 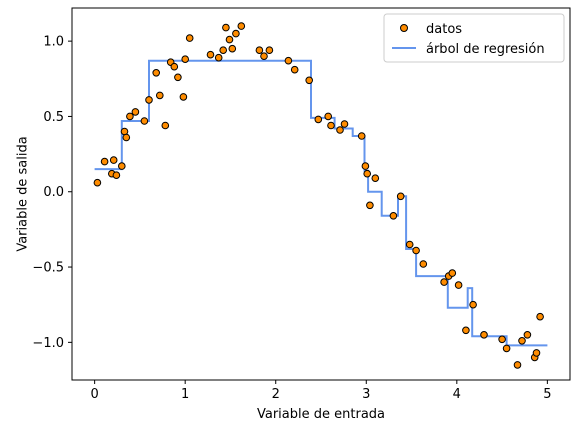 I want to click on y-tick-label: −1.0, so click(x=48, y=343).